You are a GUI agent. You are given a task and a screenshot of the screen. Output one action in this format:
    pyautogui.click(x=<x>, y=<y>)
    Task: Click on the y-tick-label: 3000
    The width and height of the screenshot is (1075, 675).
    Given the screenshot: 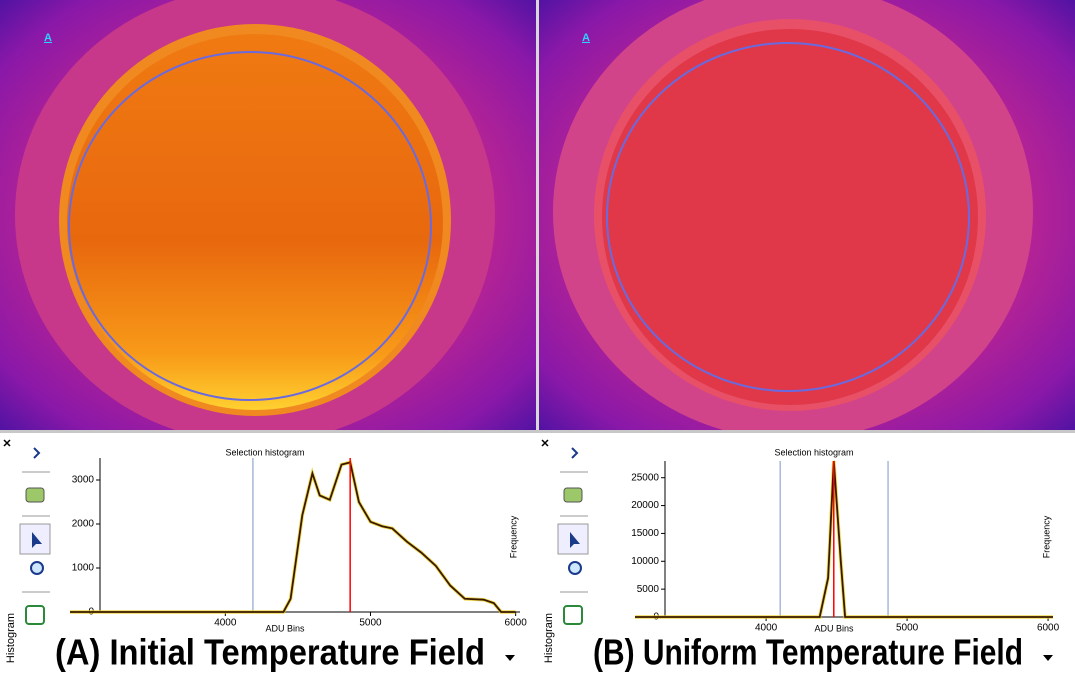 What is the action you would take?
    pyautogui.click(x=83, y=480)
    